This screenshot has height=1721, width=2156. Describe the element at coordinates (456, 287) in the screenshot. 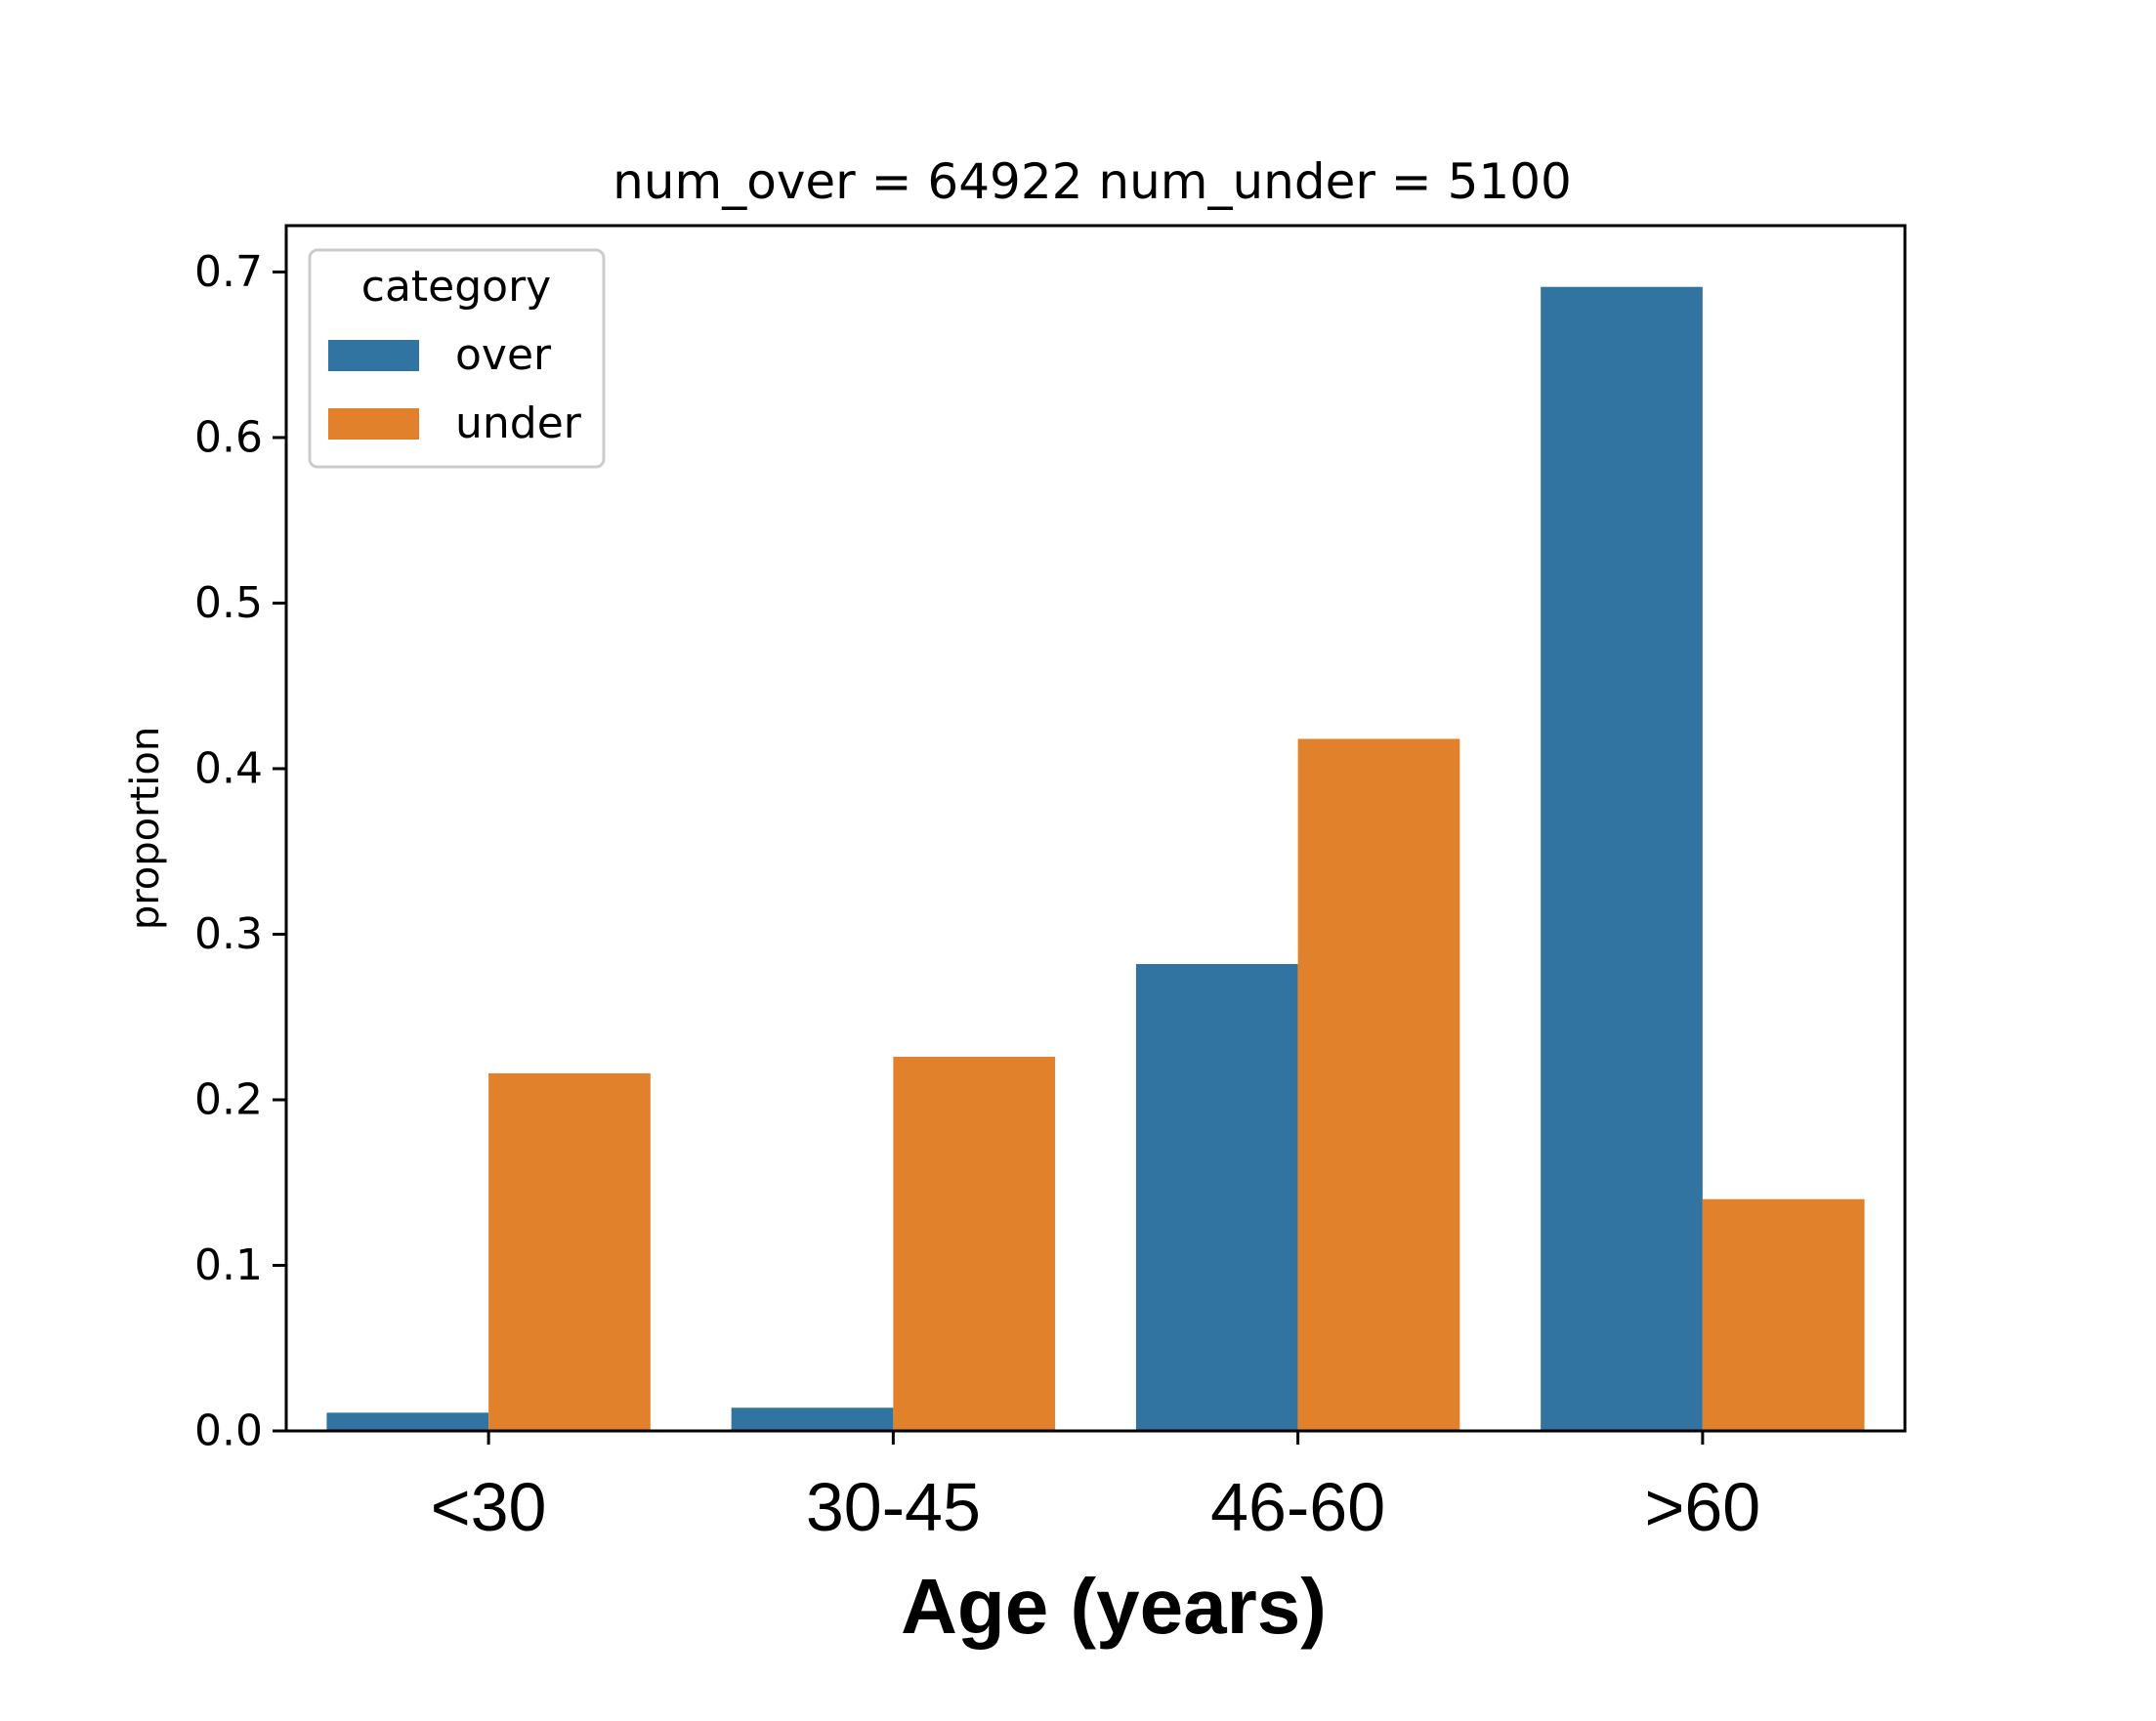

I see `legend-title: category` at that location.